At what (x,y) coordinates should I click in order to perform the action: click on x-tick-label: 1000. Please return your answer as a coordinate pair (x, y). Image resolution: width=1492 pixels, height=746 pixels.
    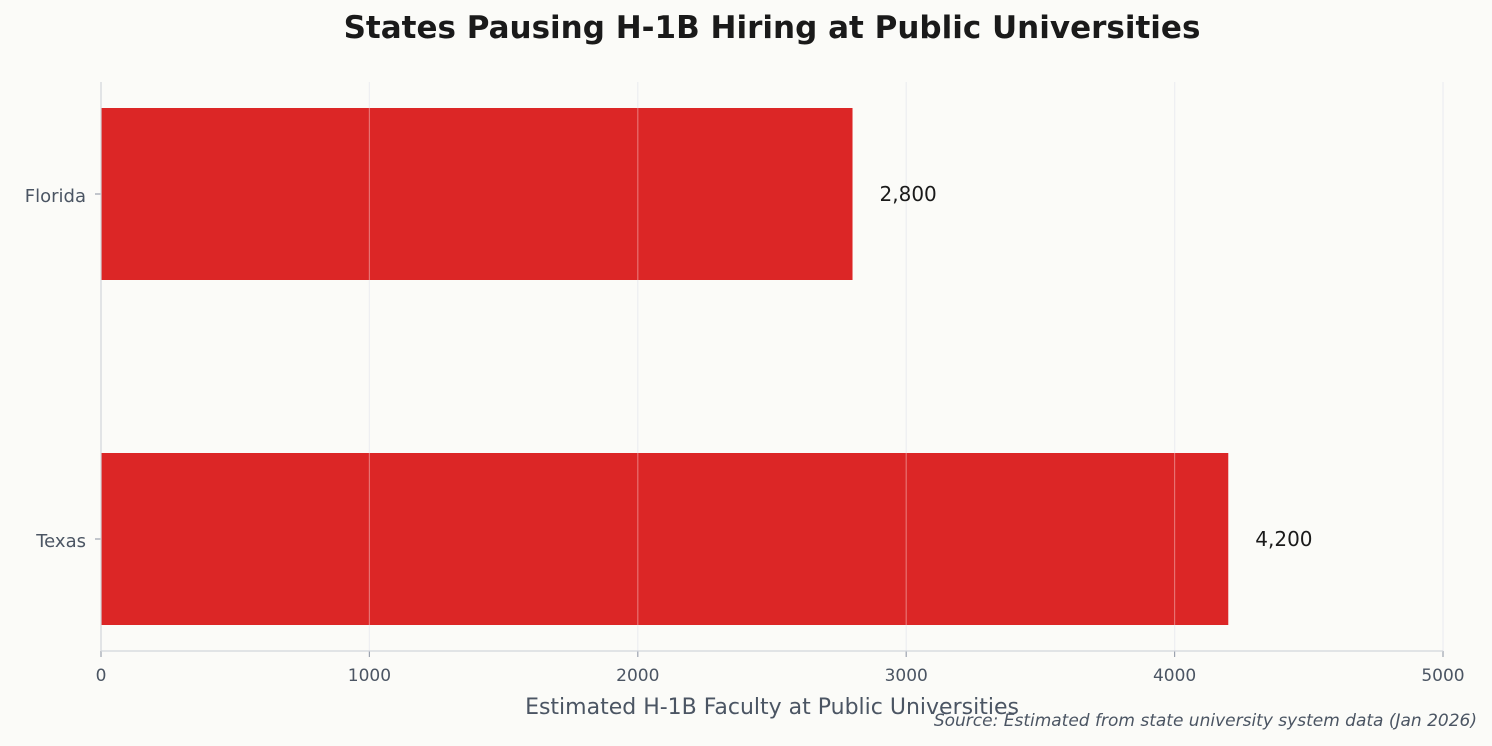
    Looking at the image, I should click on (369, 676).